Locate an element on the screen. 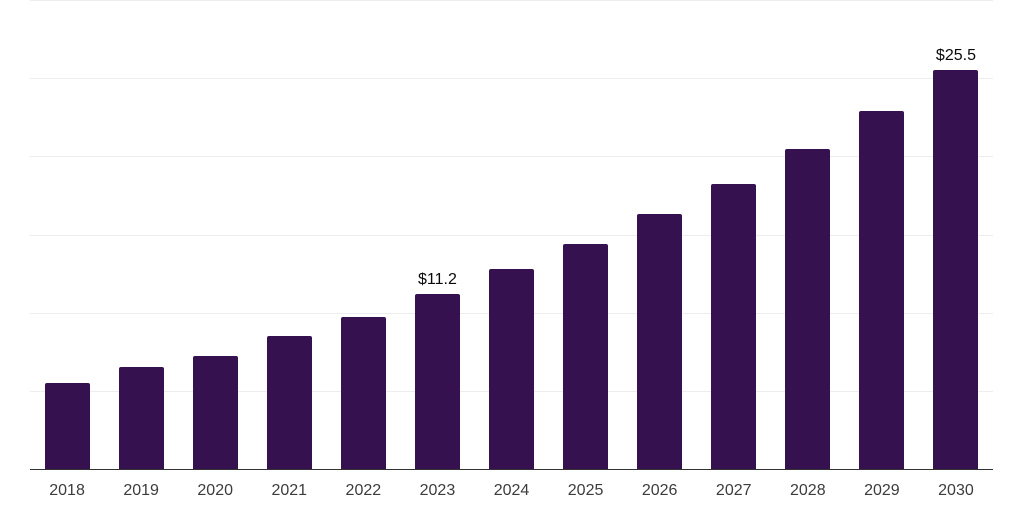  bar-2025 is located at coordinates (586, 356).